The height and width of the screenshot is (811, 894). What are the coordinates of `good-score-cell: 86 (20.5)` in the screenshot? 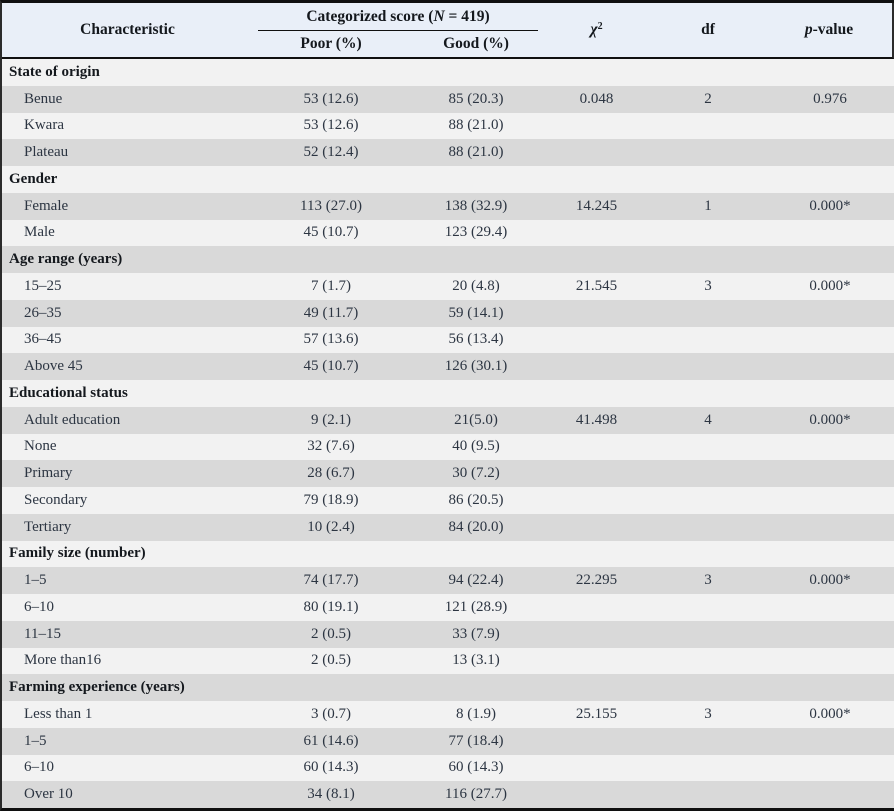 It's located at (476, 499).